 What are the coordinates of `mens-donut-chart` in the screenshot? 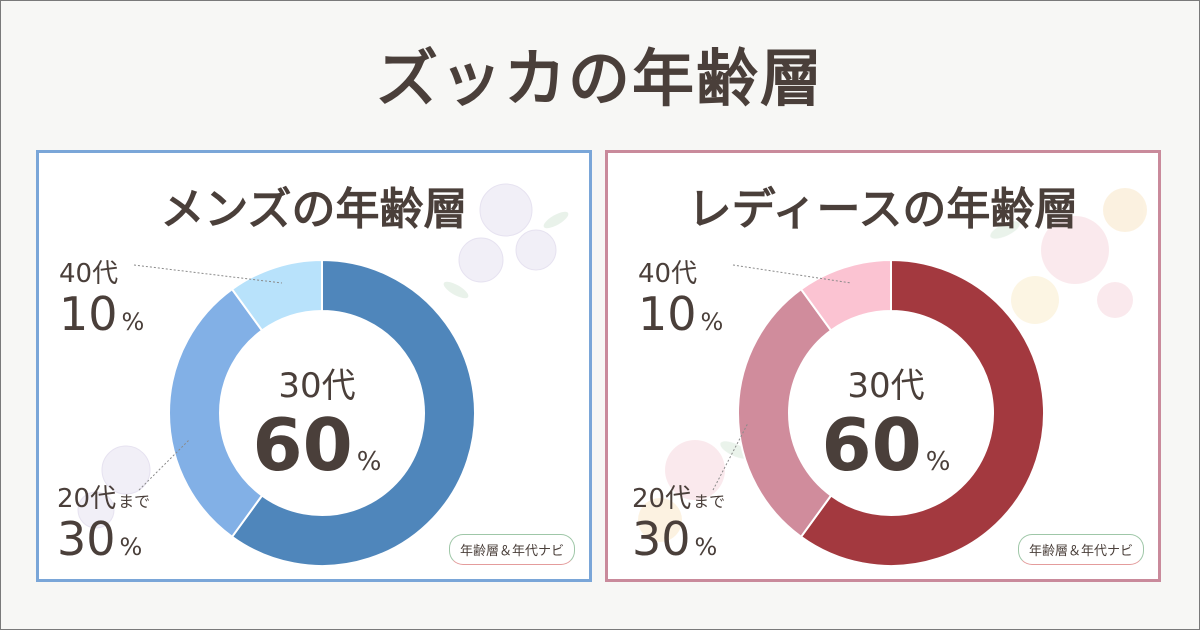 It's located at (304, 412).